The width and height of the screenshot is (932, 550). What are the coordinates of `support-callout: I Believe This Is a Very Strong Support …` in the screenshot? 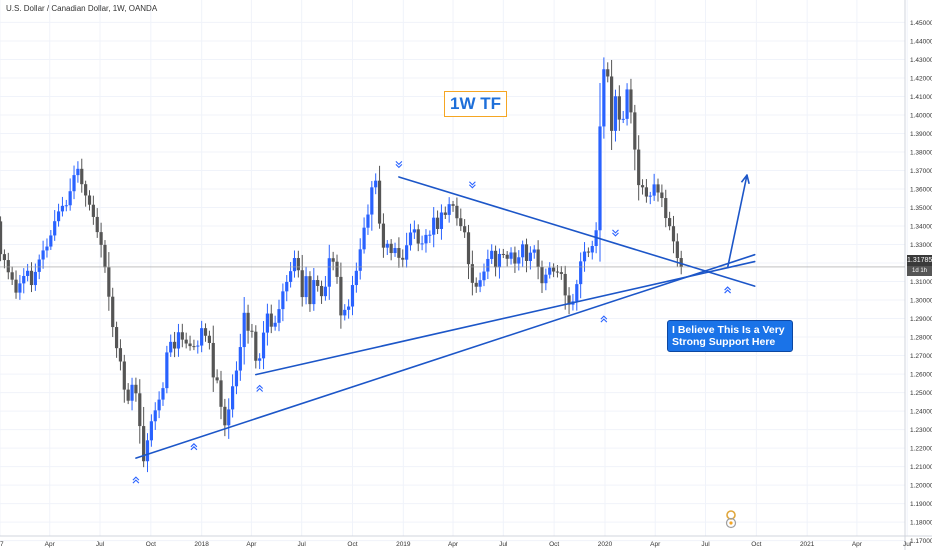 It's located at (730, 336).